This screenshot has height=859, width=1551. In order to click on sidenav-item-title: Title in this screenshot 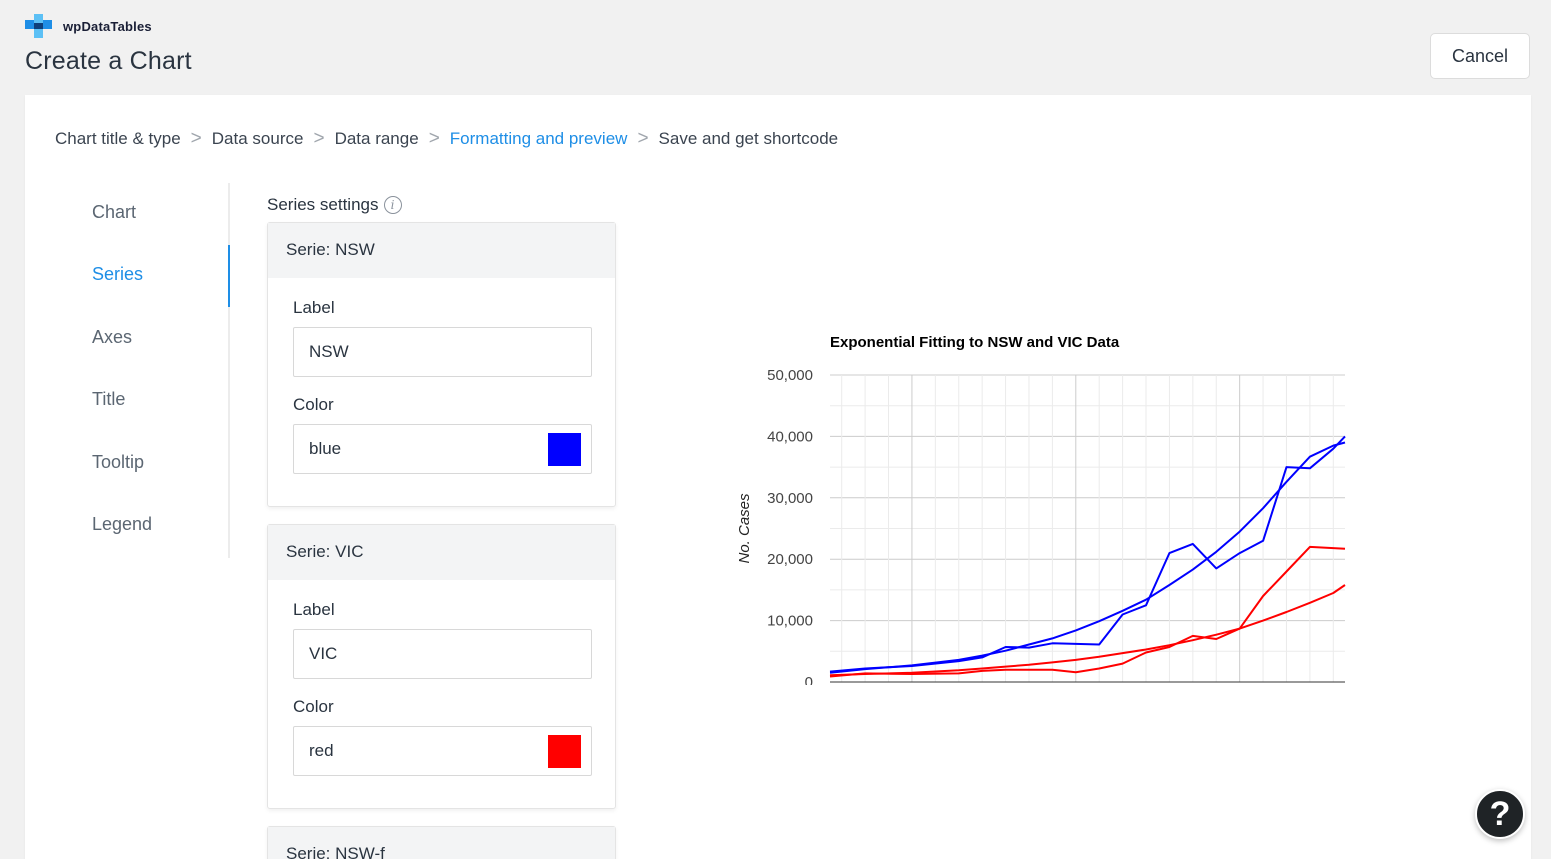, I will do `click(109, 399)`.